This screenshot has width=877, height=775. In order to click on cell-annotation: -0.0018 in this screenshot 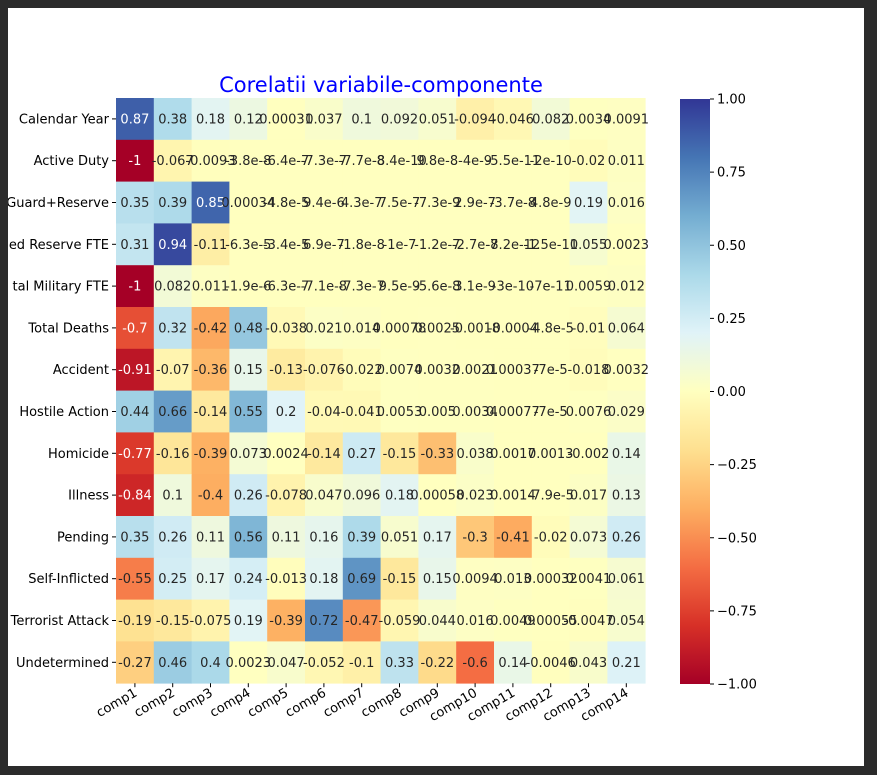, I will do `click(475, 328)`.